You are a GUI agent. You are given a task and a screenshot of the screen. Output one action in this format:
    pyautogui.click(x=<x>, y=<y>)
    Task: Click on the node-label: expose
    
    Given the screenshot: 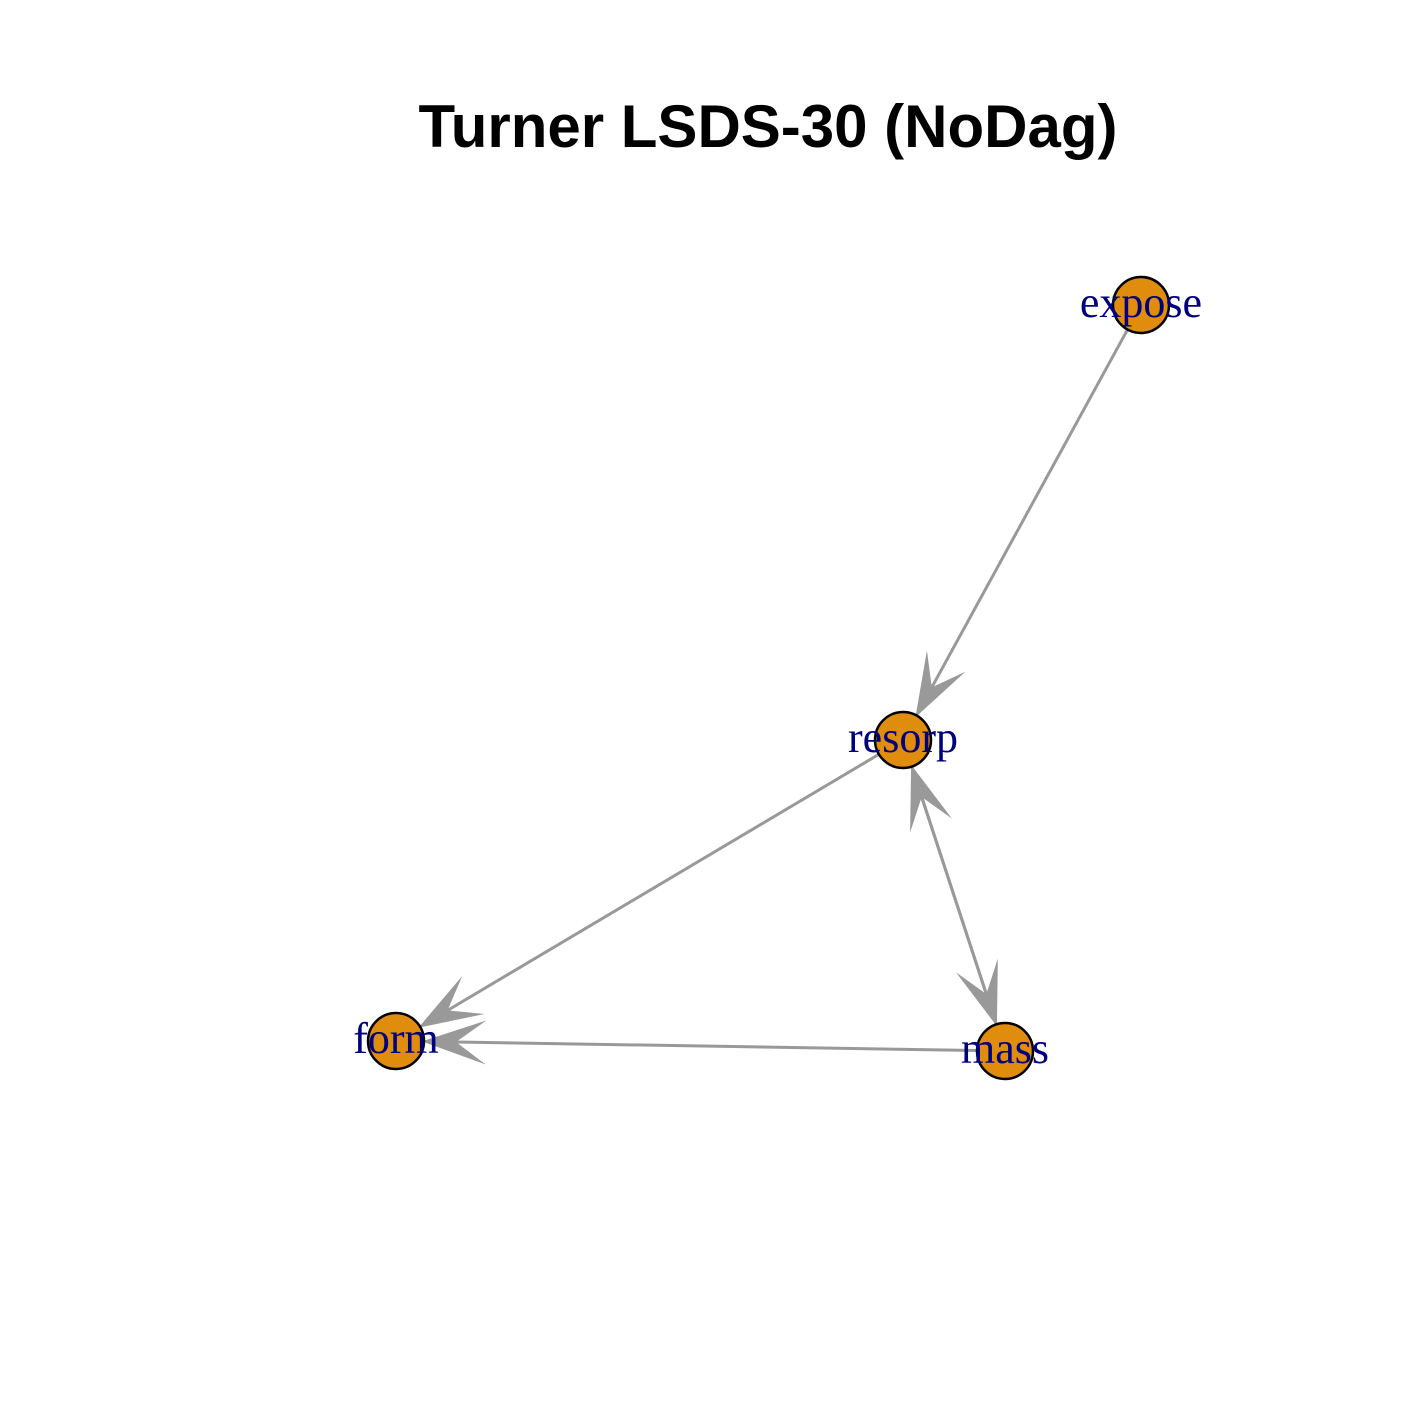 What is the action you would take?
    pyautogui.click(x=1141, y=302)
    